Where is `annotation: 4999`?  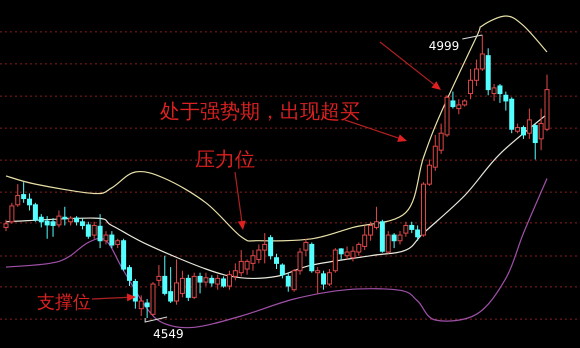 annotation: 4999 is located at coordinates (444, 46).